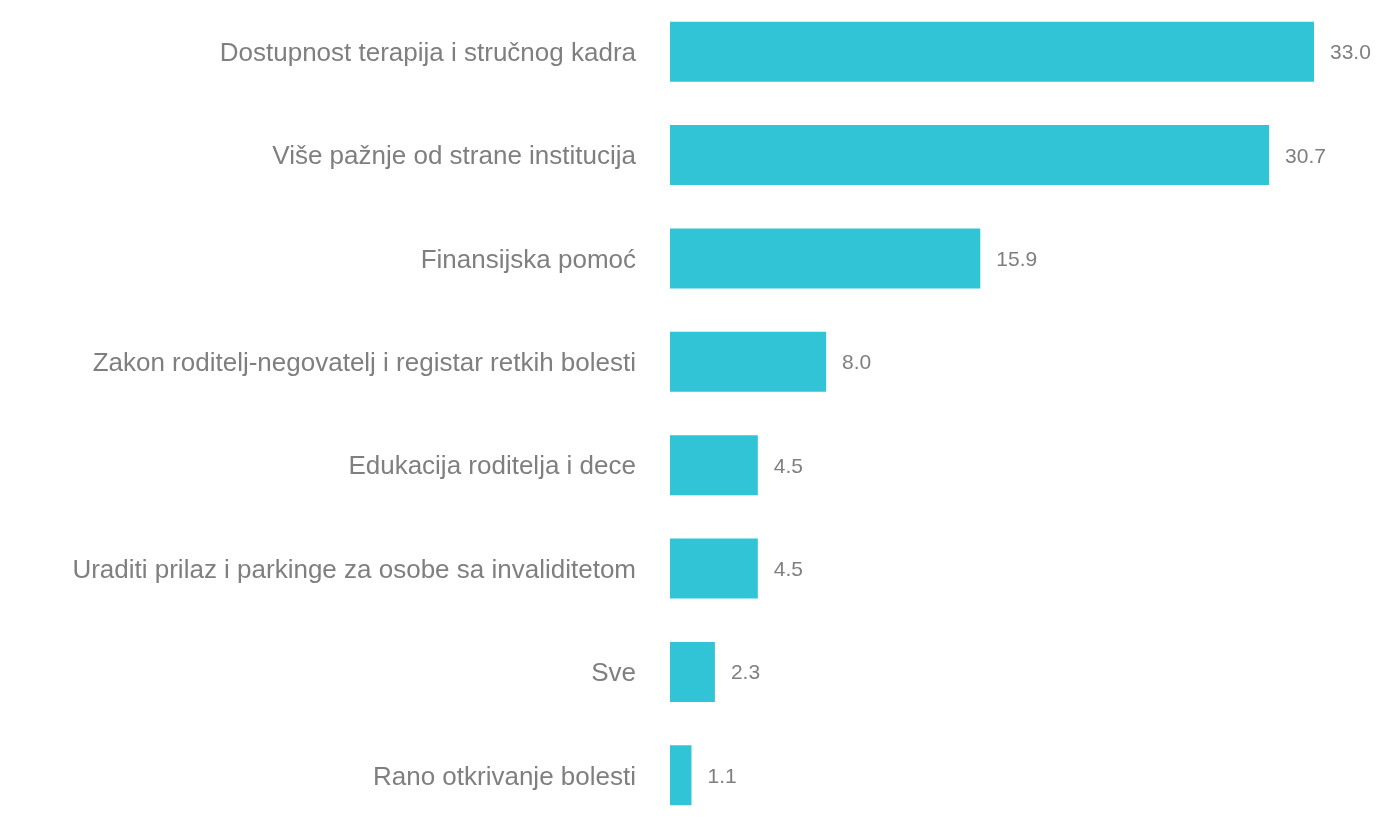 The width and height of the screenshot is (1384, 827). What do you see at coordinates (492, 465) in the screenshot?
I see `y-tick-label: Edukacija roditelja i dece` at bounding box center [492, 465].